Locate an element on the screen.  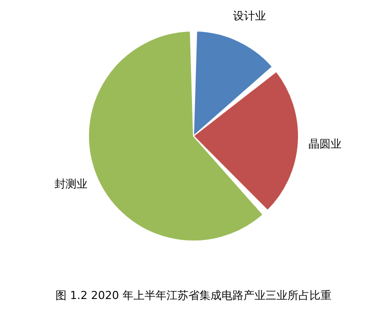
text: 图 1.2 2020 年上半年江苏省集成电路产业三业所占比重 is located at coordinates (194, 295).